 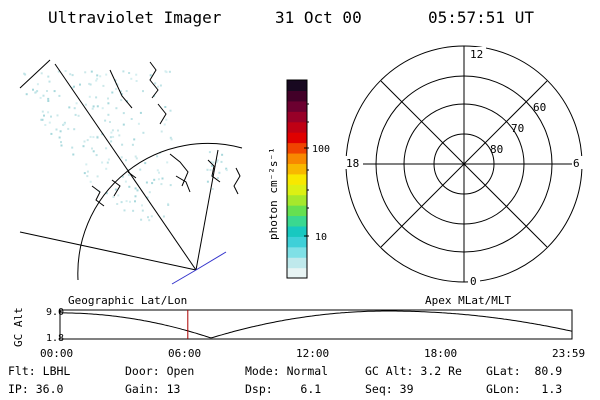 What do you see at coordinates (55, 338) in the screenshot?
I see `altitude-tick-label: 1.8` at bounding box center [55, 338].